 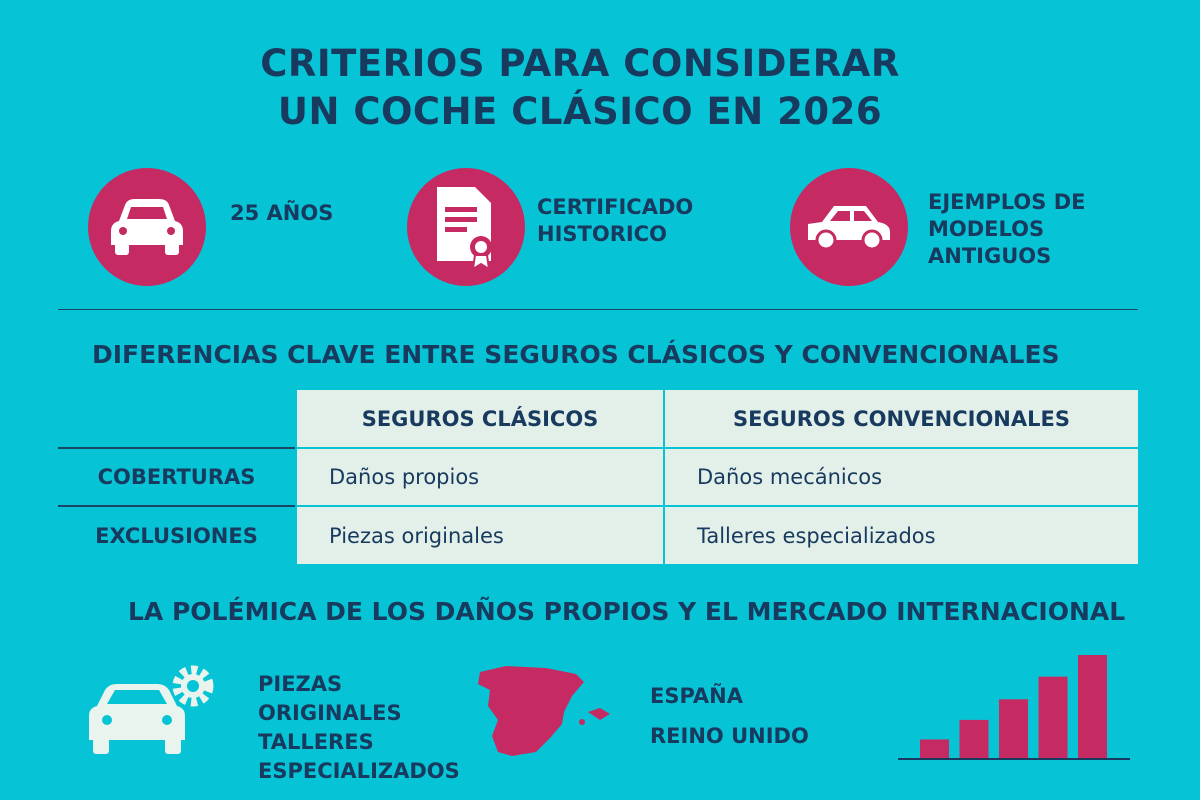 I want to click on column-header: SEGUROS CLÁSICOS, so click(x=479, y=419).